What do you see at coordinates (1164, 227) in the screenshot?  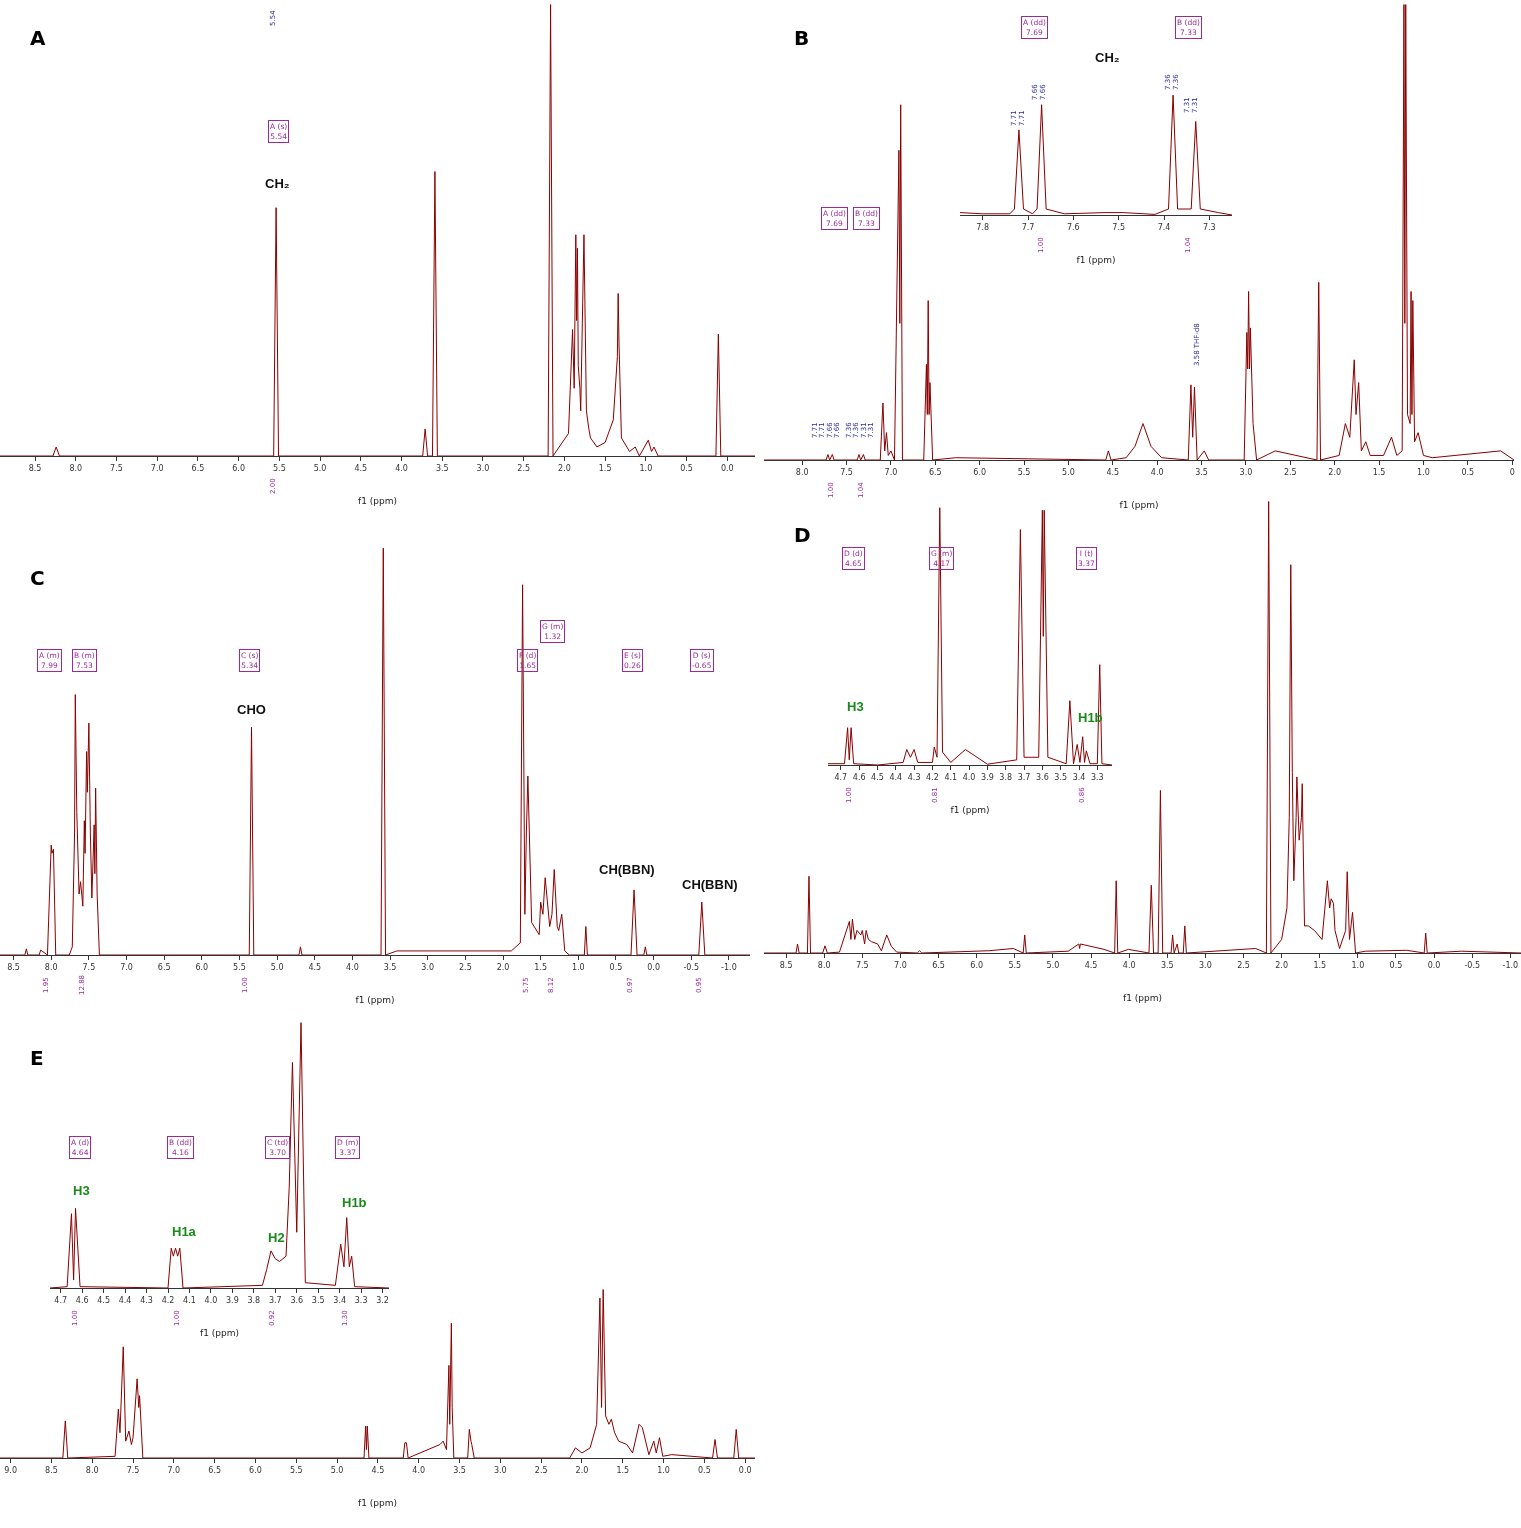 I see `x-tick-label: 7.4` at bounding box center [1164, 227].